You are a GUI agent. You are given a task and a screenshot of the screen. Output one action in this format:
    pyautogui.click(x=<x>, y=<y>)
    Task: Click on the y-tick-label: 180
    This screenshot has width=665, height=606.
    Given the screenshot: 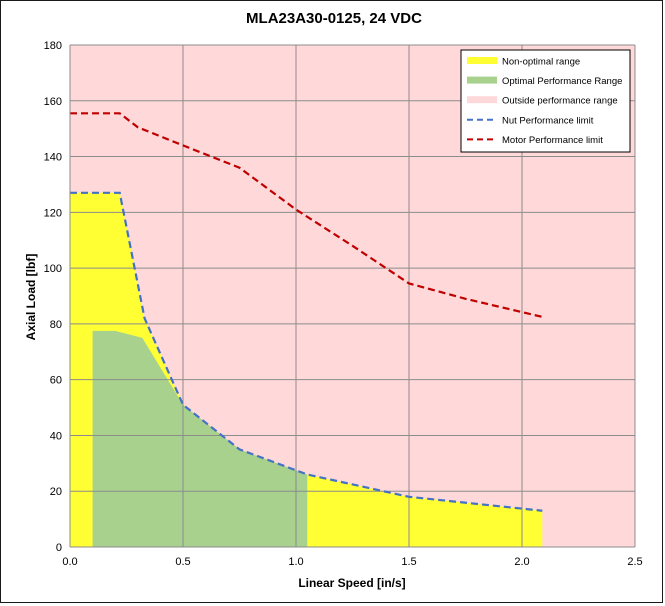 What is the action you would take?
    pyautogui.click(x=53, y=46)
    